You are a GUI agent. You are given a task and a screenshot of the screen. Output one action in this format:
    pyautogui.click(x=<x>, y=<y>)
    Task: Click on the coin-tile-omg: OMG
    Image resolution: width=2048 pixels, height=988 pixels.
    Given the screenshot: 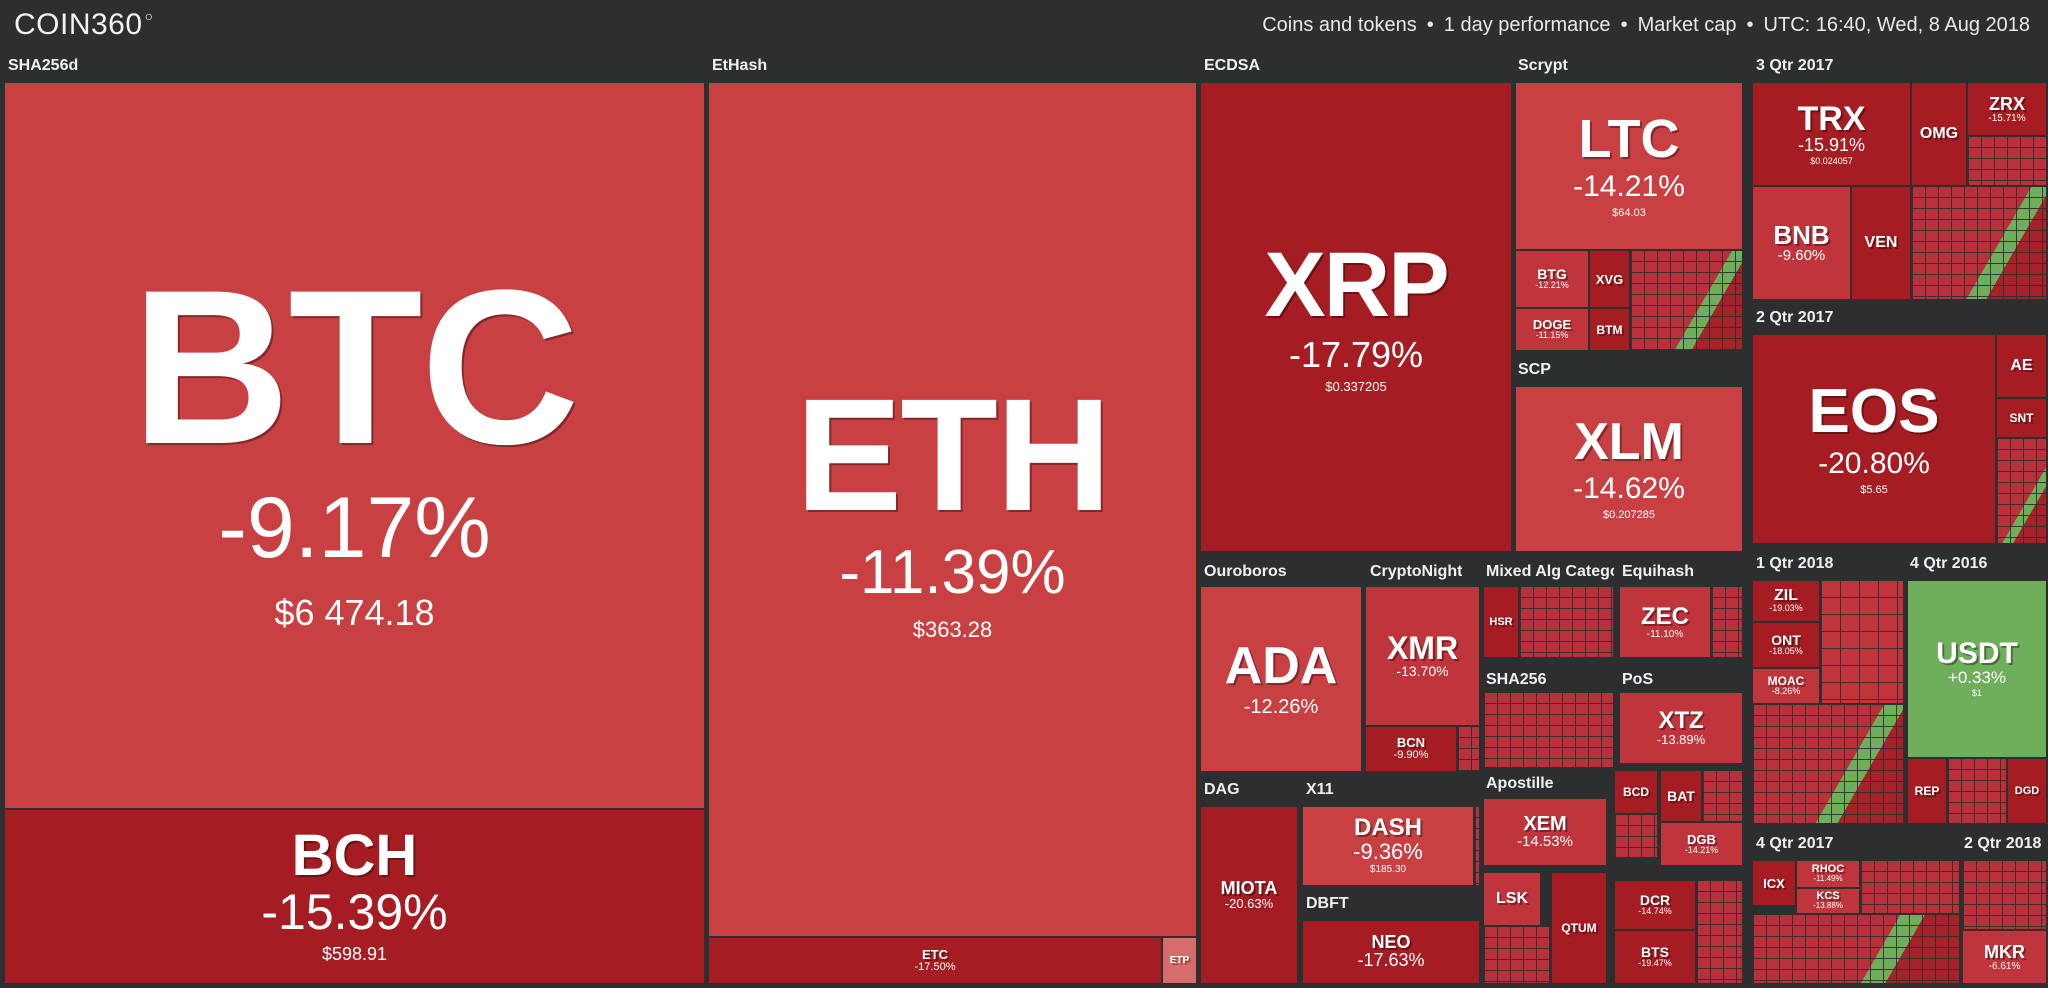 What is the action you would take?
    pyautogui.click(x=1939, y=134)
    